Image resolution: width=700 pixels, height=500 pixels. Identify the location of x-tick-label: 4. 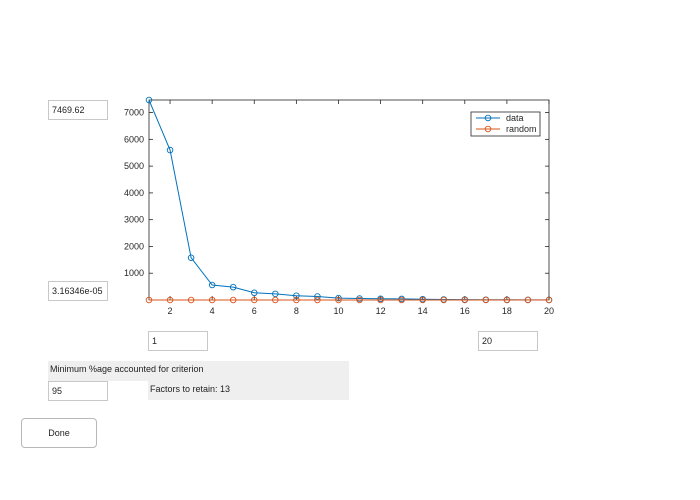
(212, 311).